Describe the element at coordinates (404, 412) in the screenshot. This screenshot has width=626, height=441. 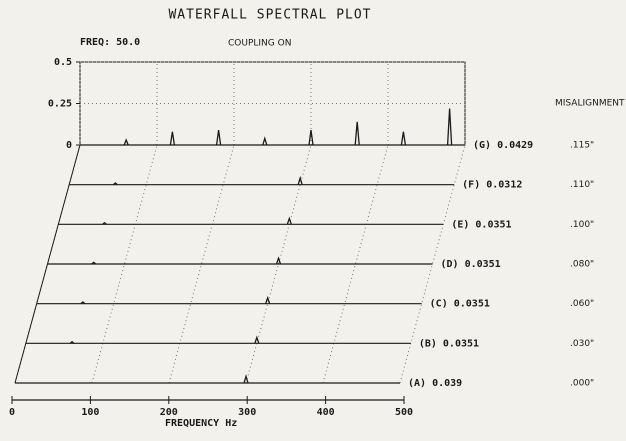
I see `x-tick-label: 500` at that location.